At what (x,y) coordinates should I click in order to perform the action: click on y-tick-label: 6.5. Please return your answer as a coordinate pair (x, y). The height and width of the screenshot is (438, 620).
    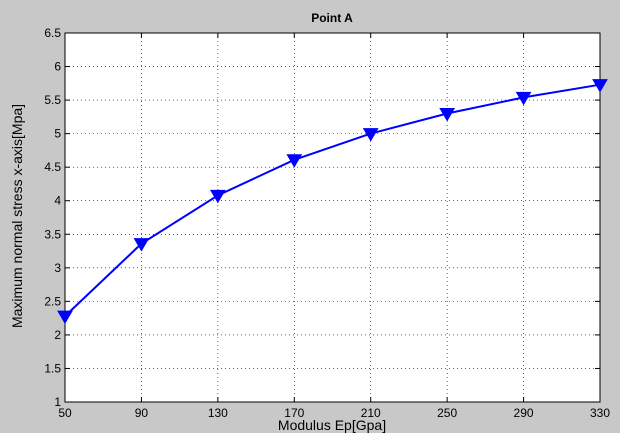
    Looking at the image, I should click on (52, 33).